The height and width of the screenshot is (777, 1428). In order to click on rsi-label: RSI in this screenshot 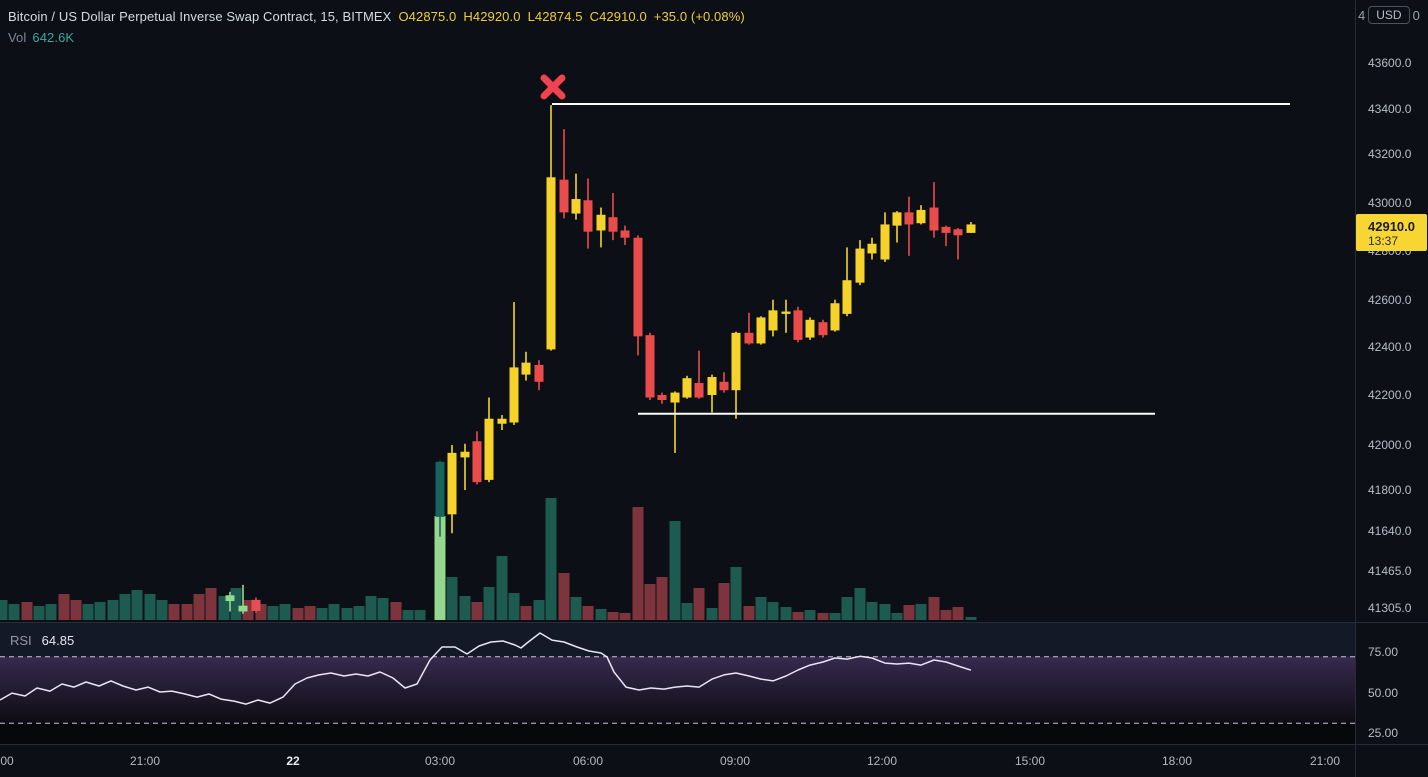, I will do `click(21, 640)`.